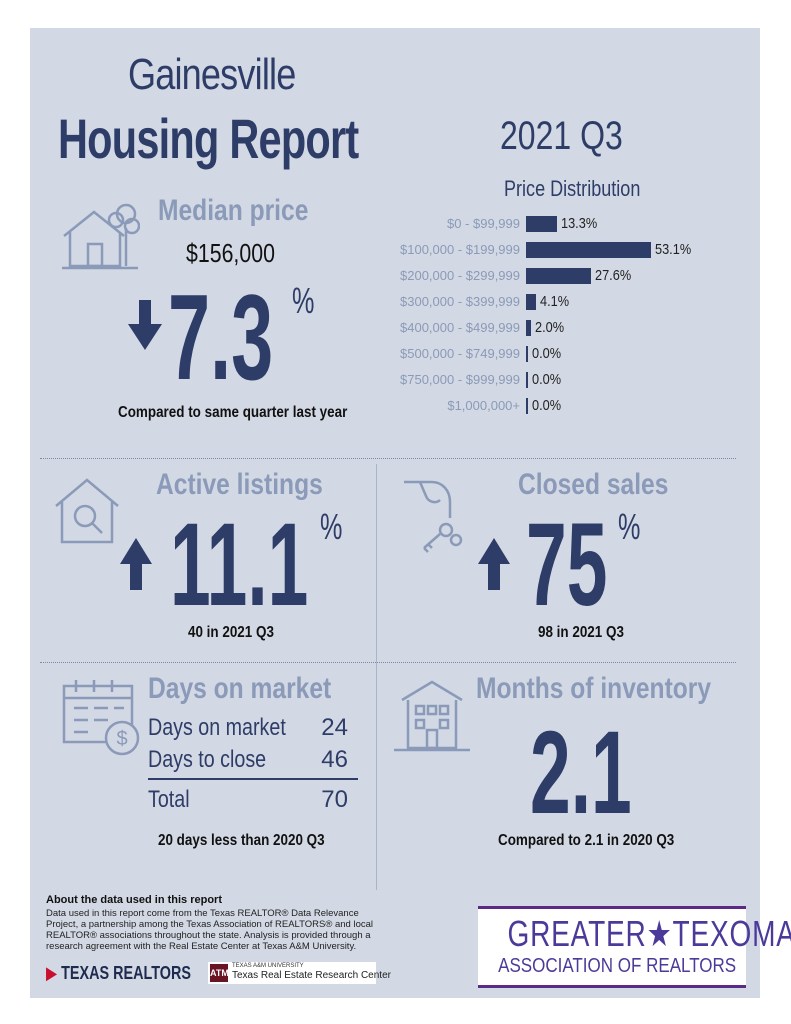 This screenshot has height=1024, width=791. Describe the element at coordinates (101, 236) in the screenshot. I see `house-with-tree-icon` at that location.